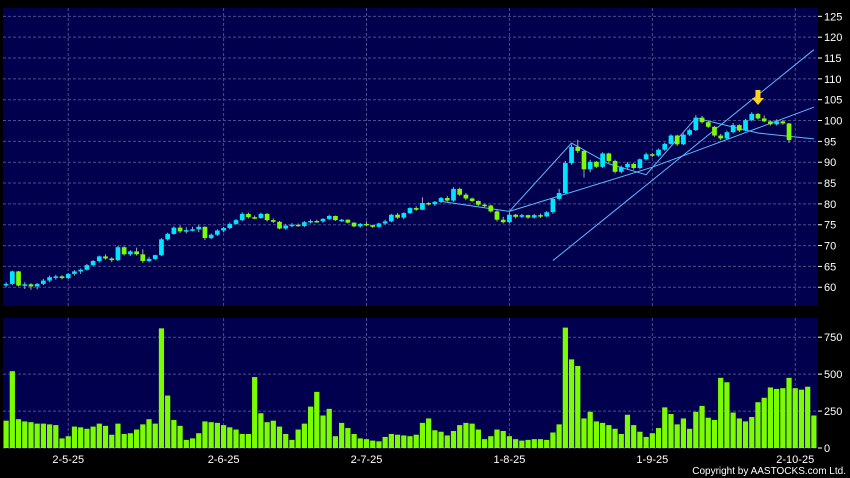  I want to click on x-tick-label: 2-10-25, so click(795, 460).